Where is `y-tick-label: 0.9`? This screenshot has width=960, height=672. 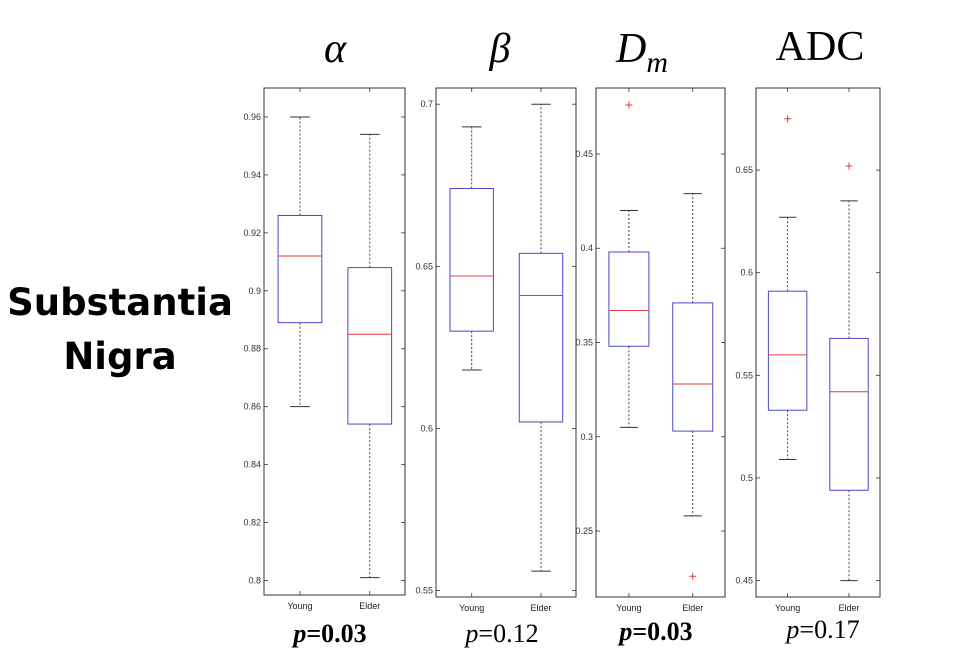 y-tick-label: 0.9 is located at coordinates (254, 291).